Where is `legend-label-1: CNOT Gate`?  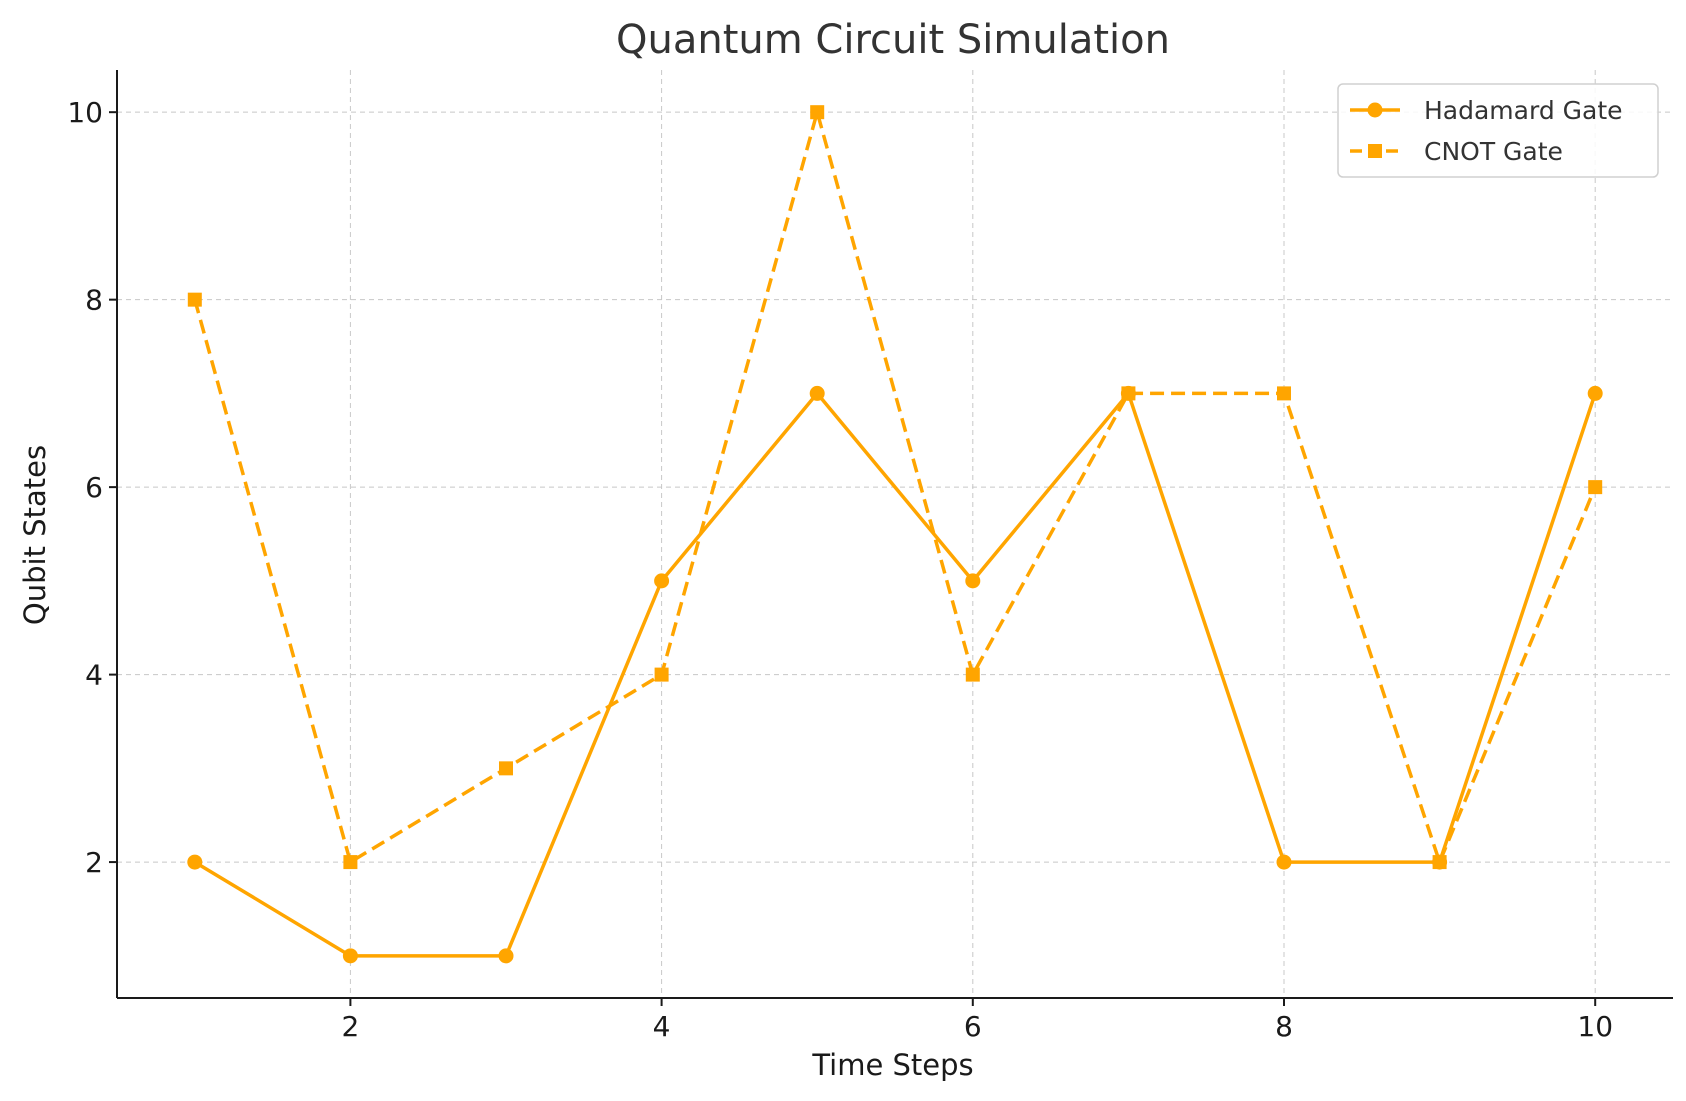 legend-label-1: CNOT Gate is located at coordinates (1493, 151).